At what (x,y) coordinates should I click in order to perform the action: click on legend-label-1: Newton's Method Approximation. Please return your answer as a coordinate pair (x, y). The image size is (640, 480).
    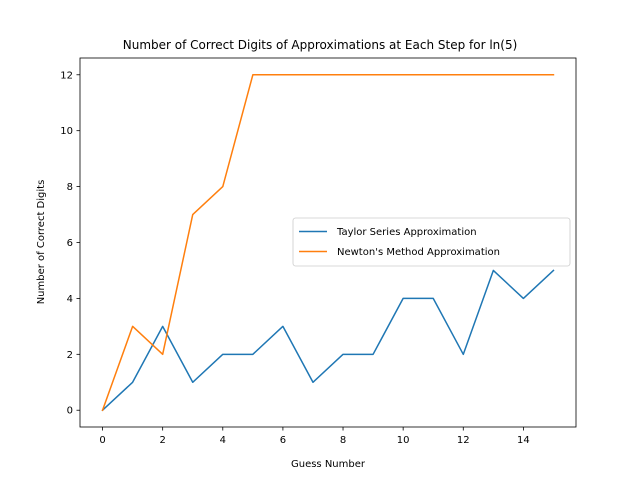
    Looking at the image, I should click on (418, 252).